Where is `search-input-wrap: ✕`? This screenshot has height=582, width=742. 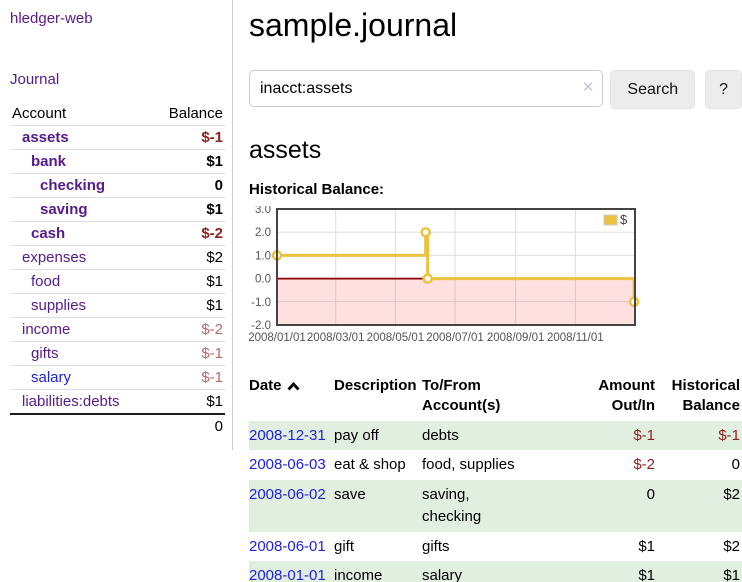
search-input-wrap: ✕ is located at coordinates (426, 89).